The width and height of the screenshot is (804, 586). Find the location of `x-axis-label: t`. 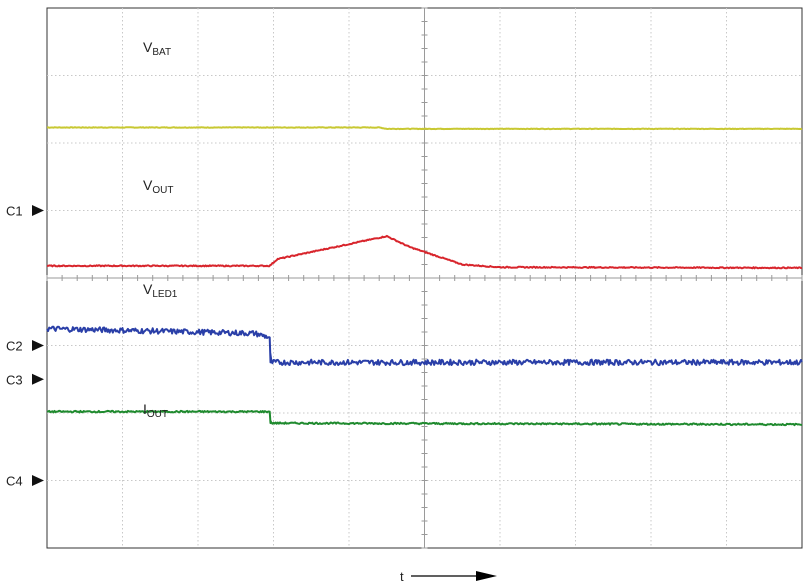

x-axis-label: t is located at coordinates (402, 576).